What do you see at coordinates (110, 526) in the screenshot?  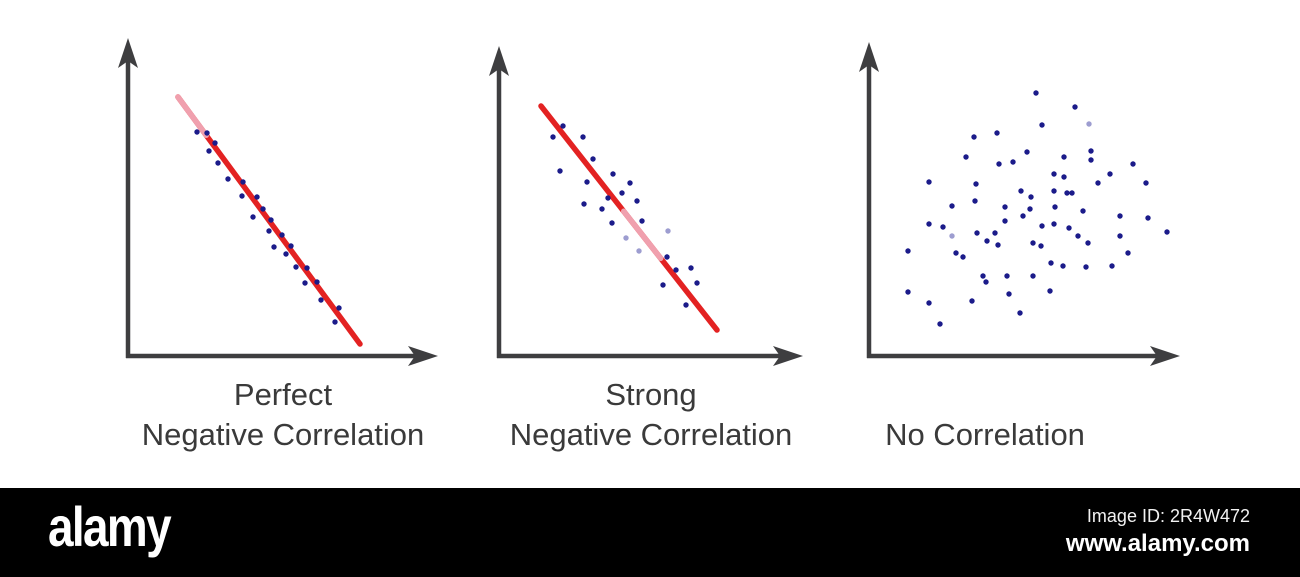 I see `alamy-logo: alamy` at bounding box center [110, 526].